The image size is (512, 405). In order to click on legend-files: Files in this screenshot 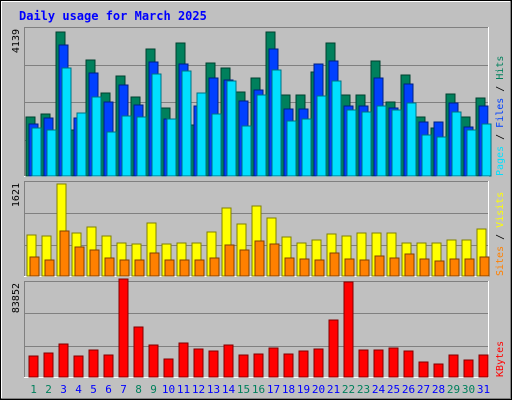, I will do `click(500, 113)`.